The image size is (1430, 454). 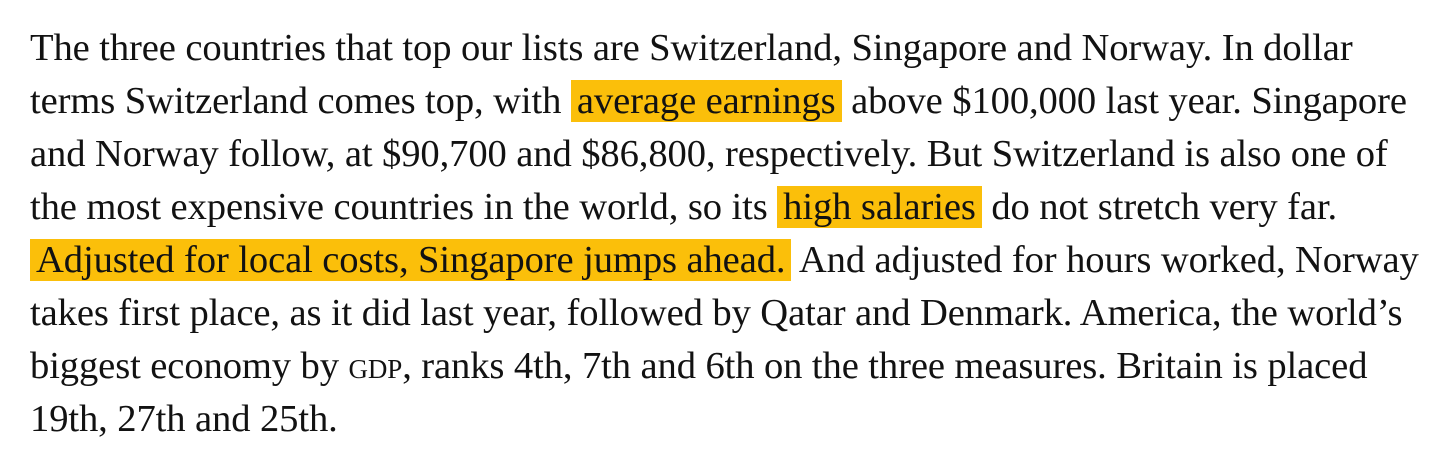 I want to click on gdp-abbreviation: GDP, so click(x=375, y=366).